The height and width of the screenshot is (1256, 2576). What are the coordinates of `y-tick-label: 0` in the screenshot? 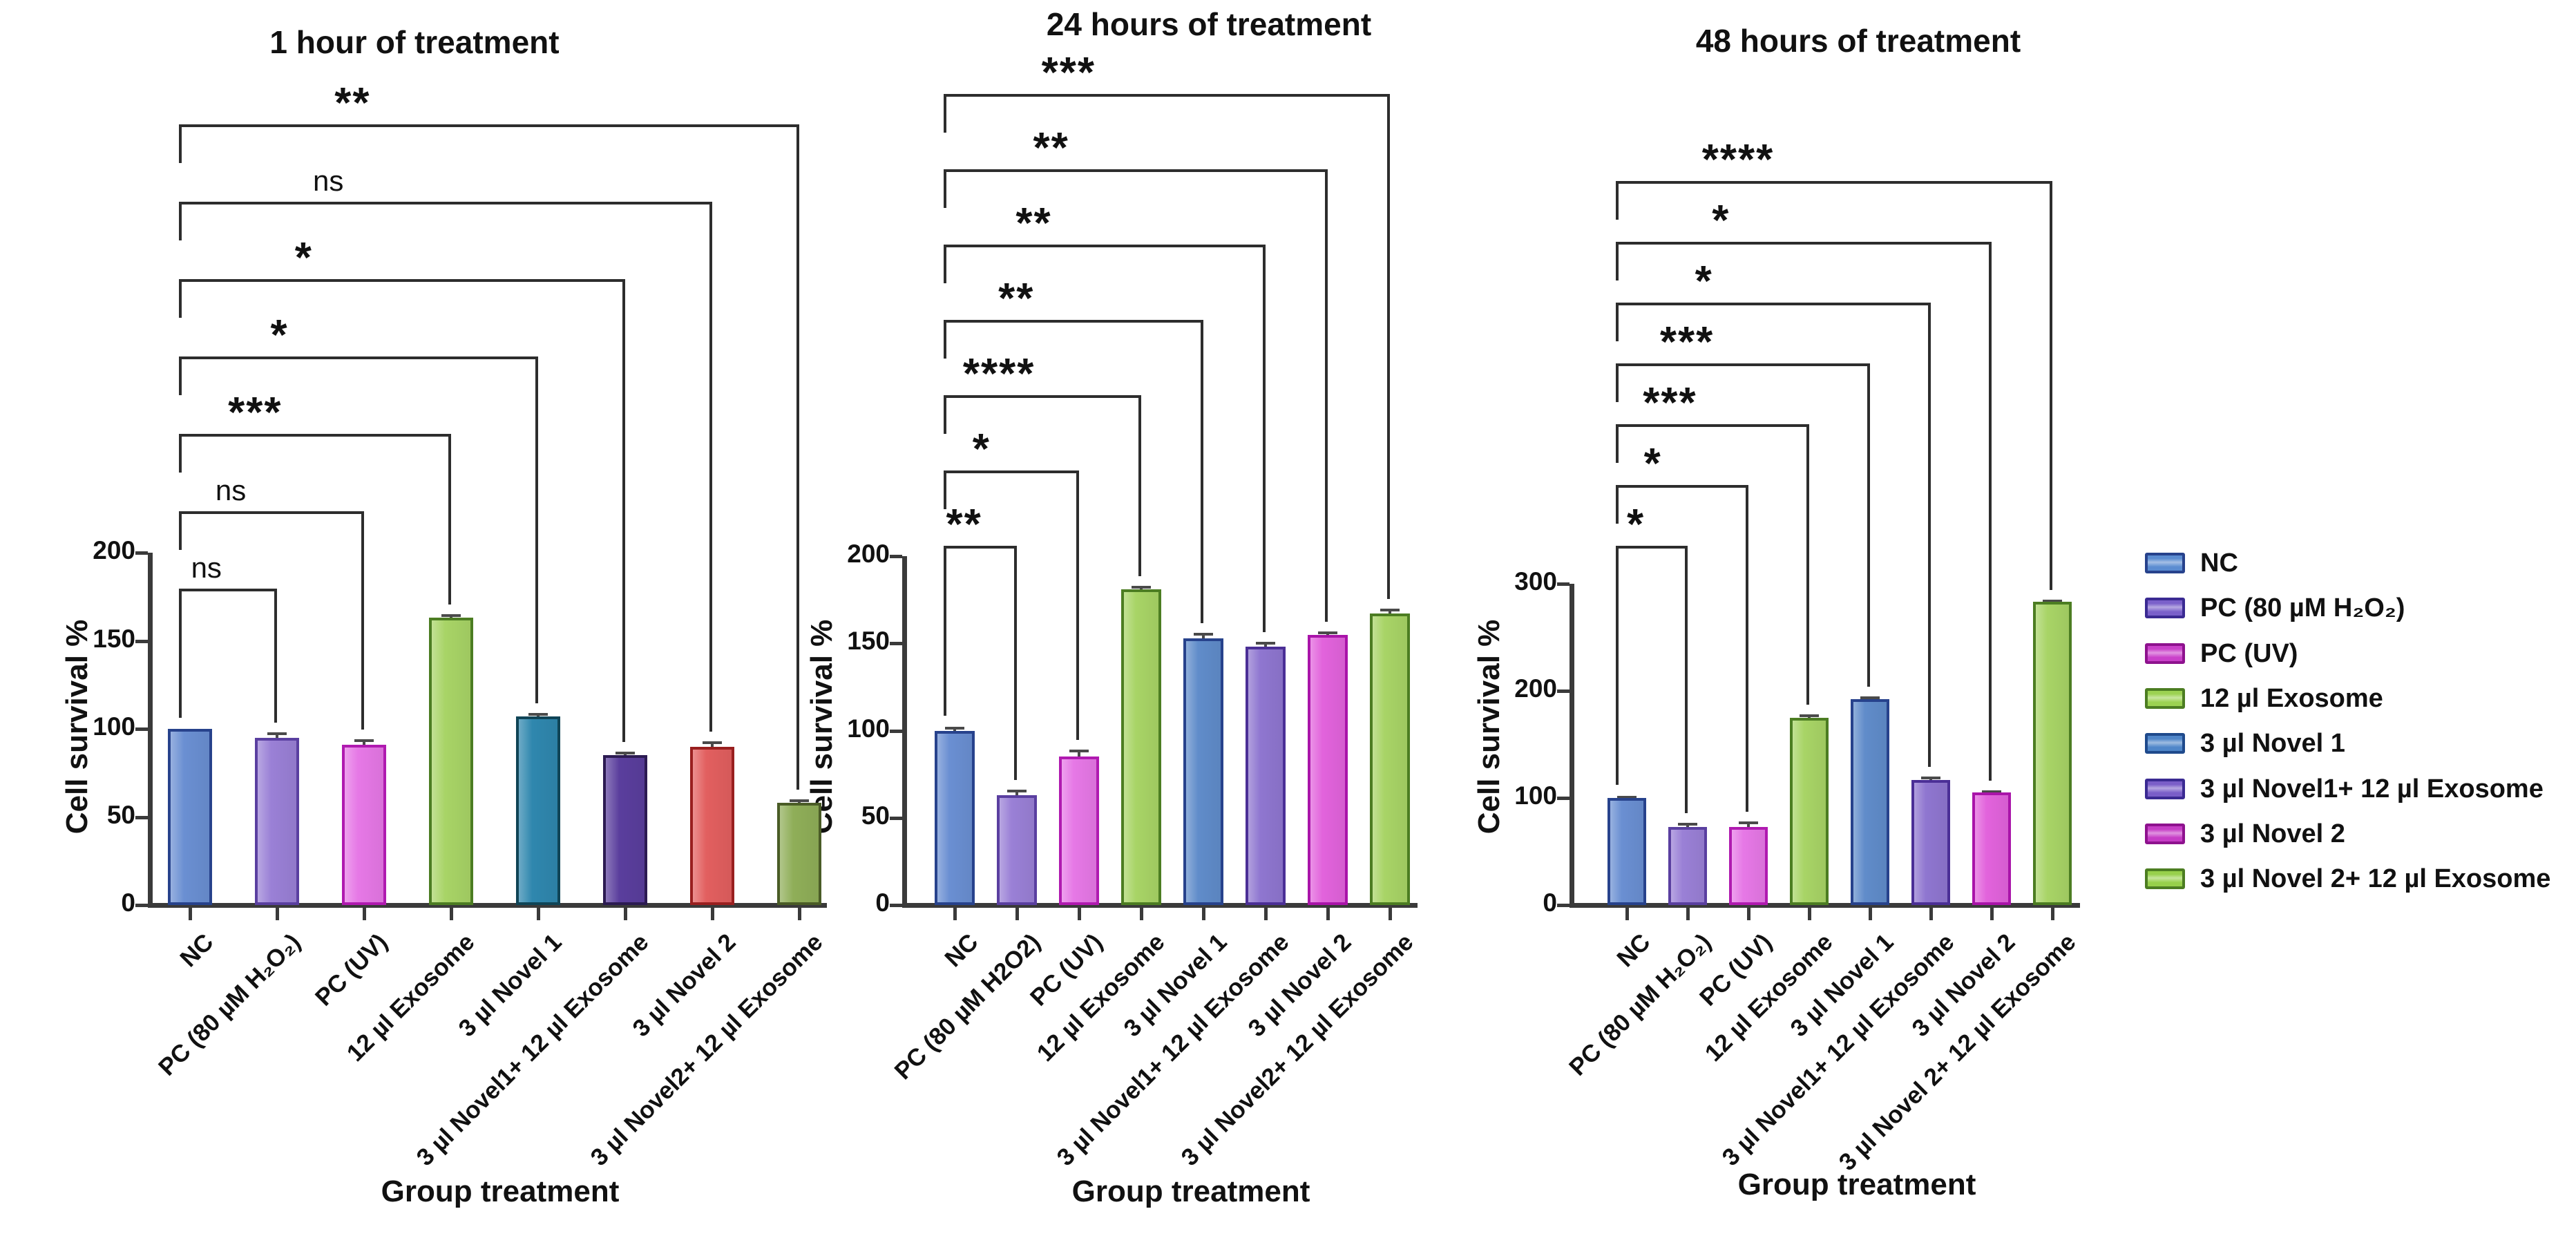 It's located at (883, 902).